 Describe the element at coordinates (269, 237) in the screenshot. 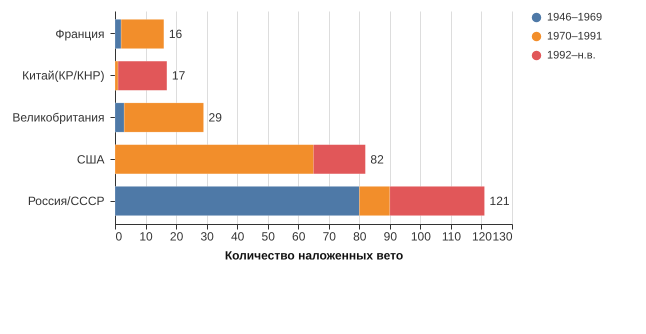

I see `x-tick-label: 50` at that location.